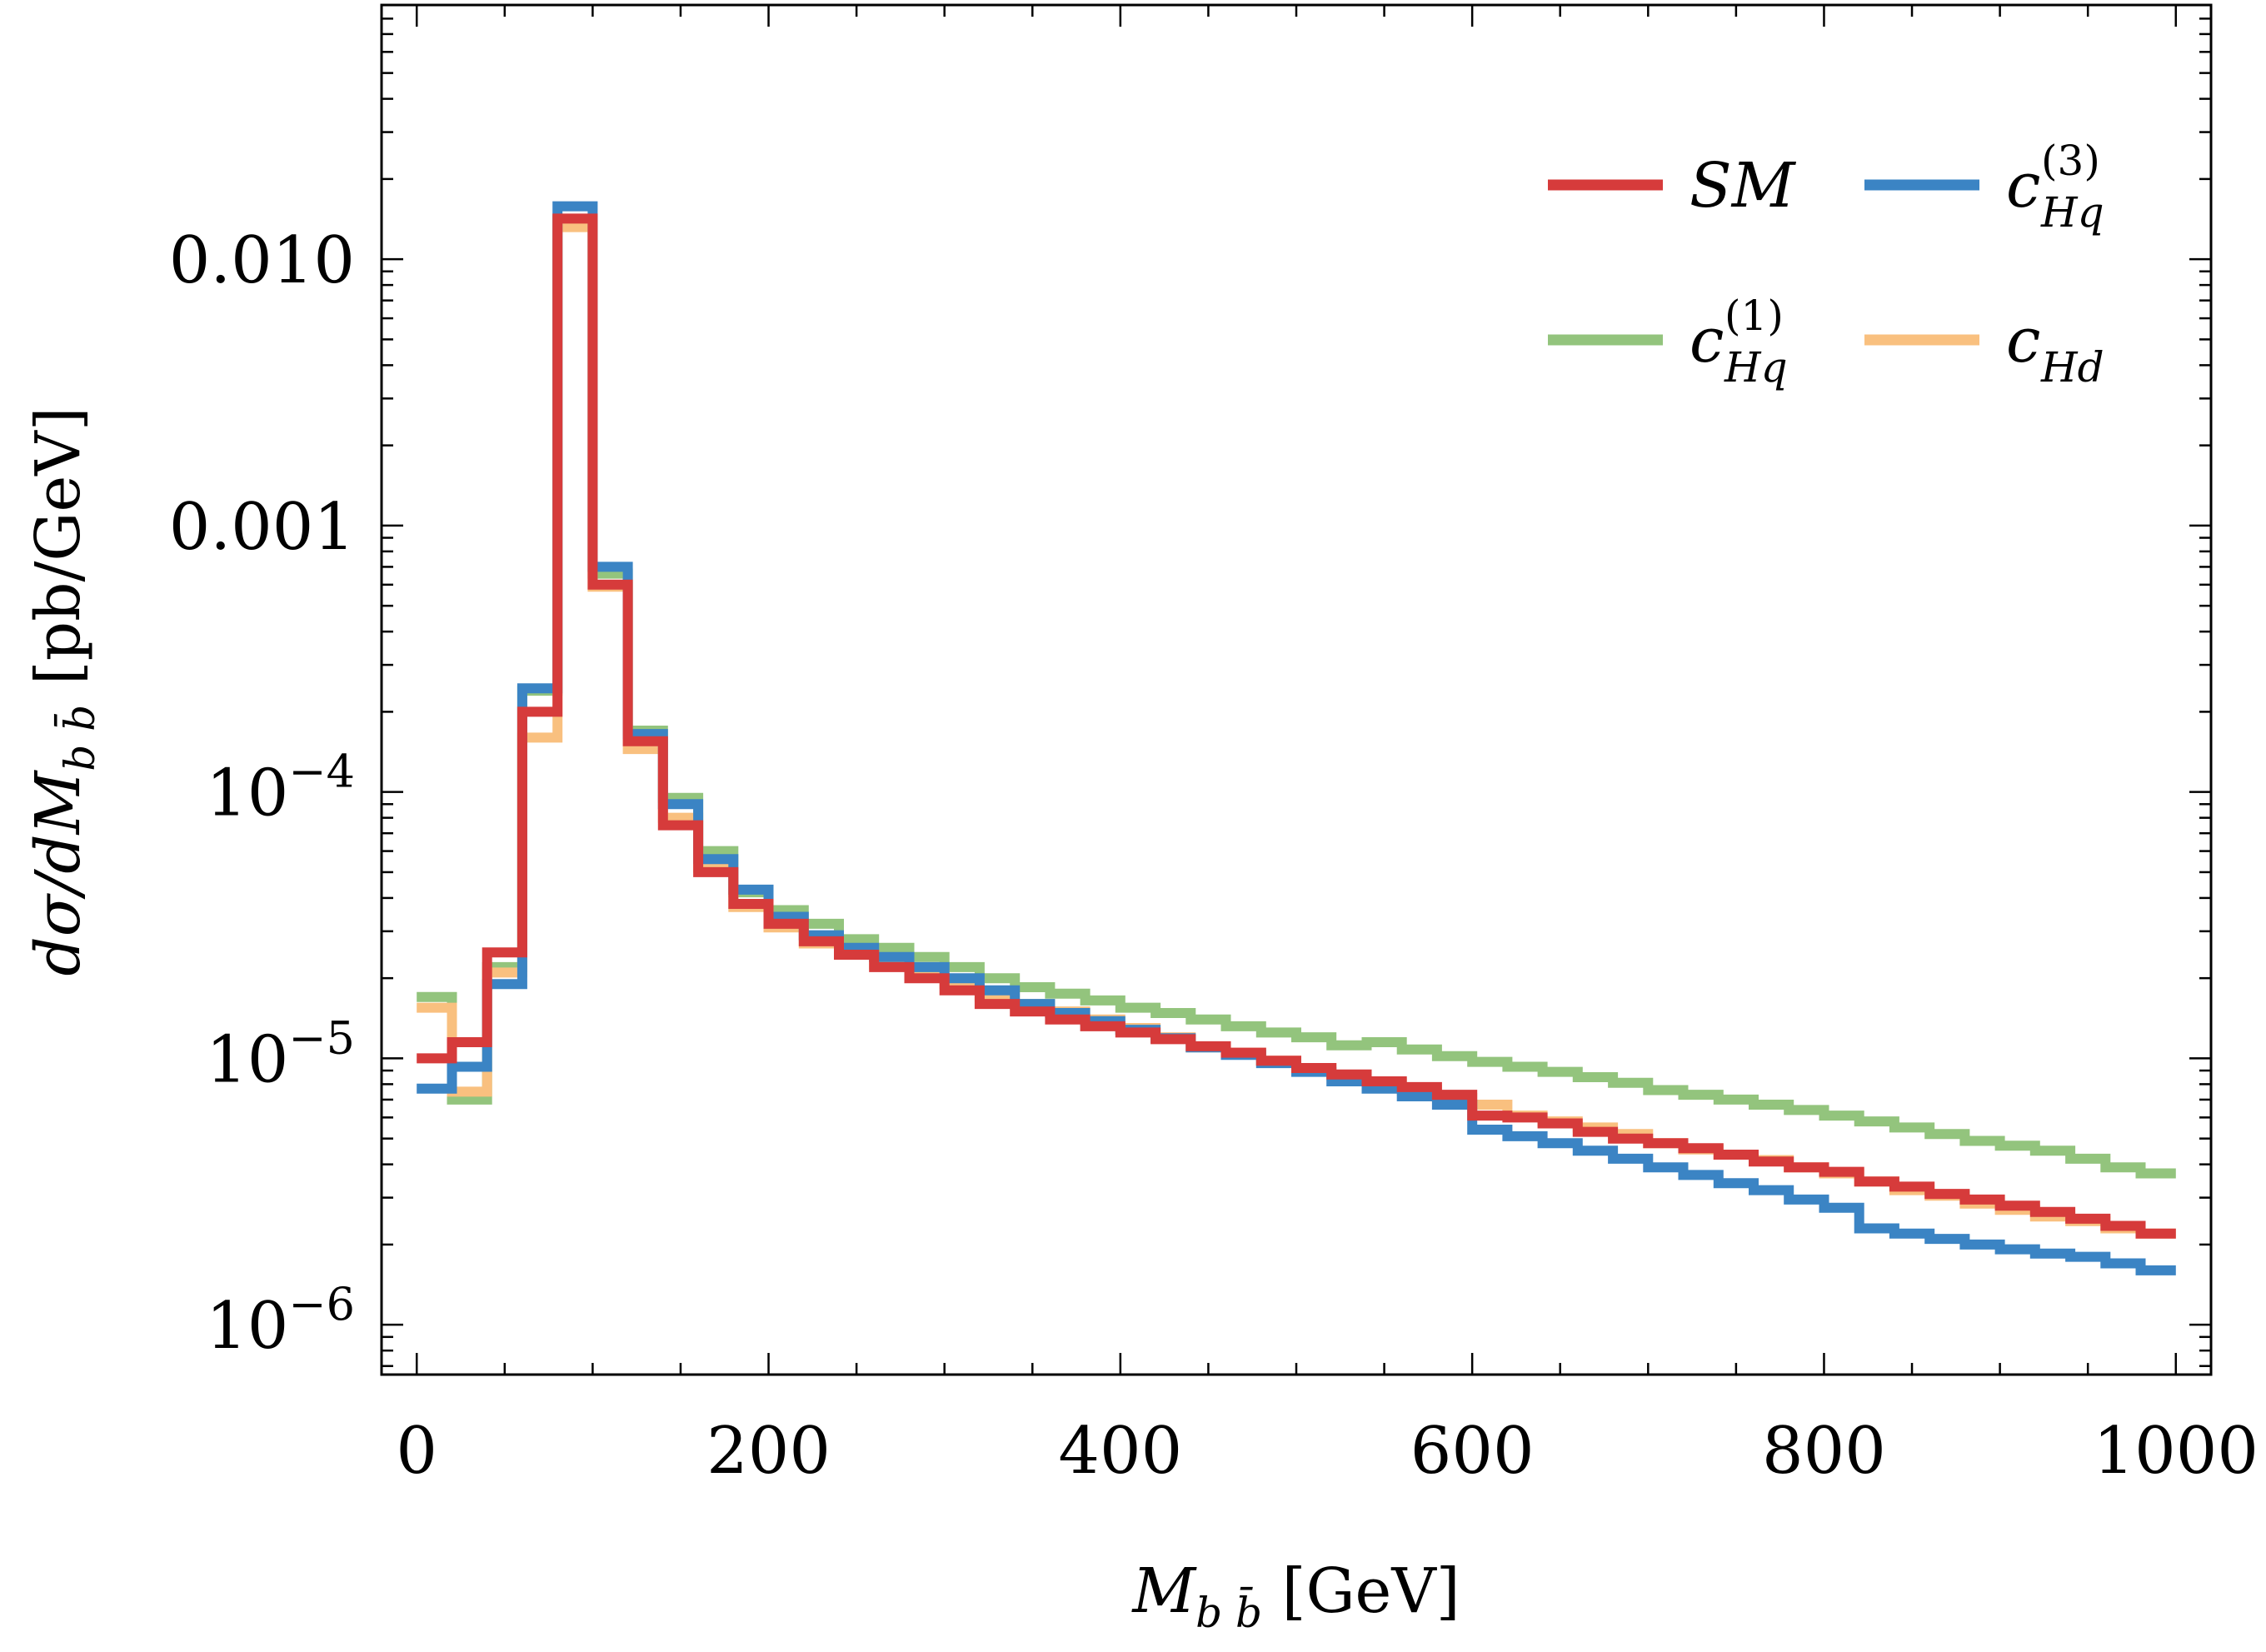  I want to click on x-axis-label: Mb b̄ [GeV], so click(1295, 1596).